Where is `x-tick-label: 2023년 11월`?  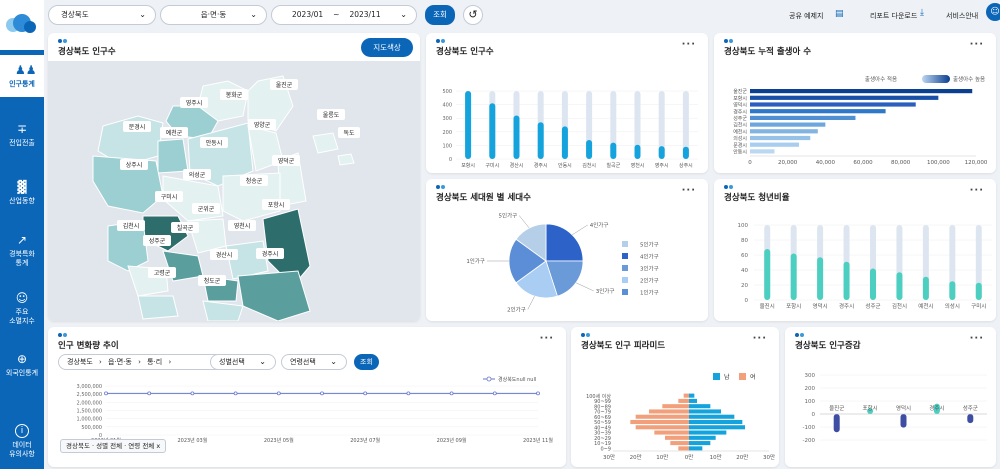 x-tick-label: 2023년 11월 is located at coordinates (538, 440).